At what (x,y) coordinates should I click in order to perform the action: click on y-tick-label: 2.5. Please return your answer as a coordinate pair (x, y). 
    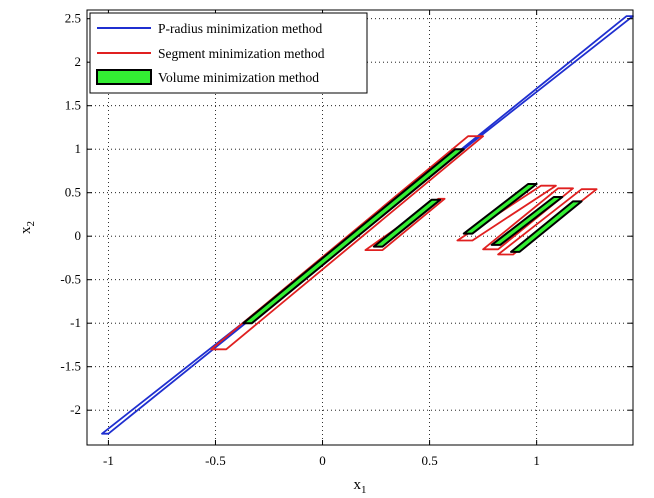
    Looking at the image, I should click on (73, 18).